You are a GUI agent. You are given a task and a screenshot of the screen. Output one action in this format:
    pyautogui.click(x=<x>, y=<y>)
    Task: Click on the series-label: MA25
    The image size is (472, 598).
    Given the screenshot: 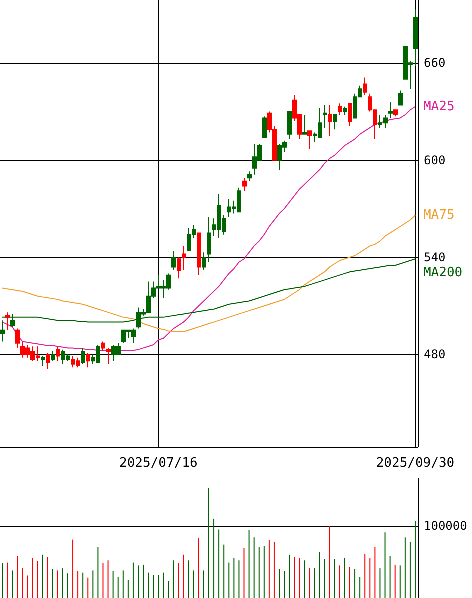 What is the action you would take?
    pyautogui.click(x=439, y=106)
    